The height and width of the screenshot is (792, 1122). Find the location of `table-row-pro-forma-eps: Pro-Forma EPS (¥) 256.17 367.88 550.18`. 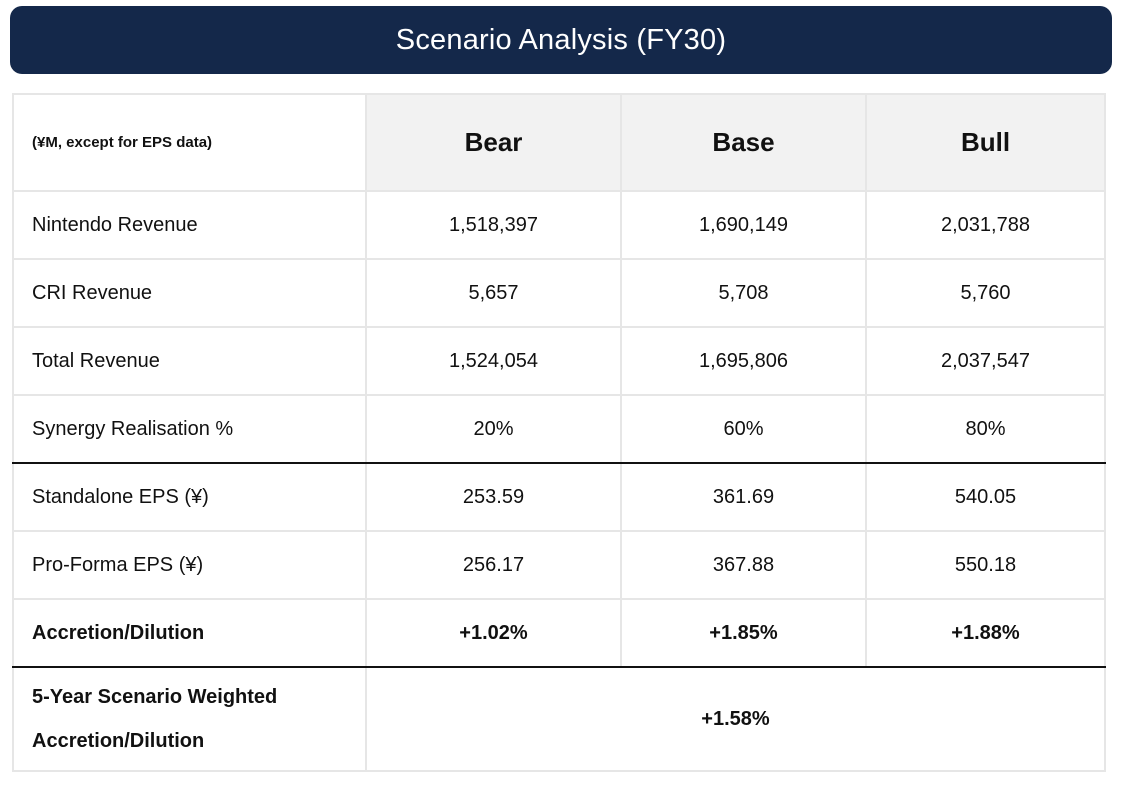

table-row-pro-forma-eps: Pro-Forma EPS (¥) 256.17 367.88 550.18 is located at coordinates (559, 565).